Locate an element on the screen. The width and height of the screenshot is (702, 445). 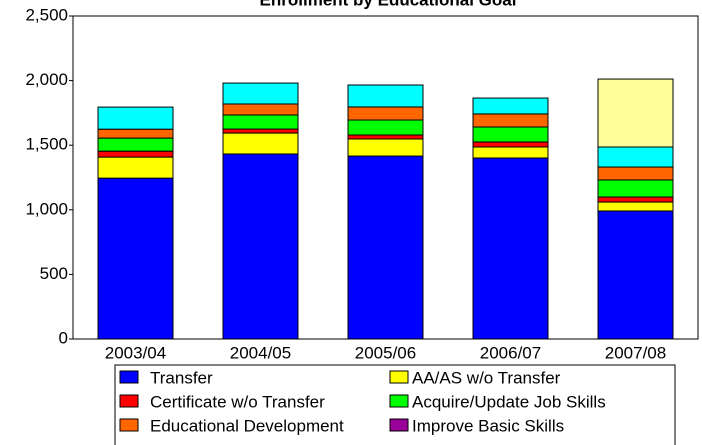
y-tick-label: 500 is located at coordinates (54, 273).